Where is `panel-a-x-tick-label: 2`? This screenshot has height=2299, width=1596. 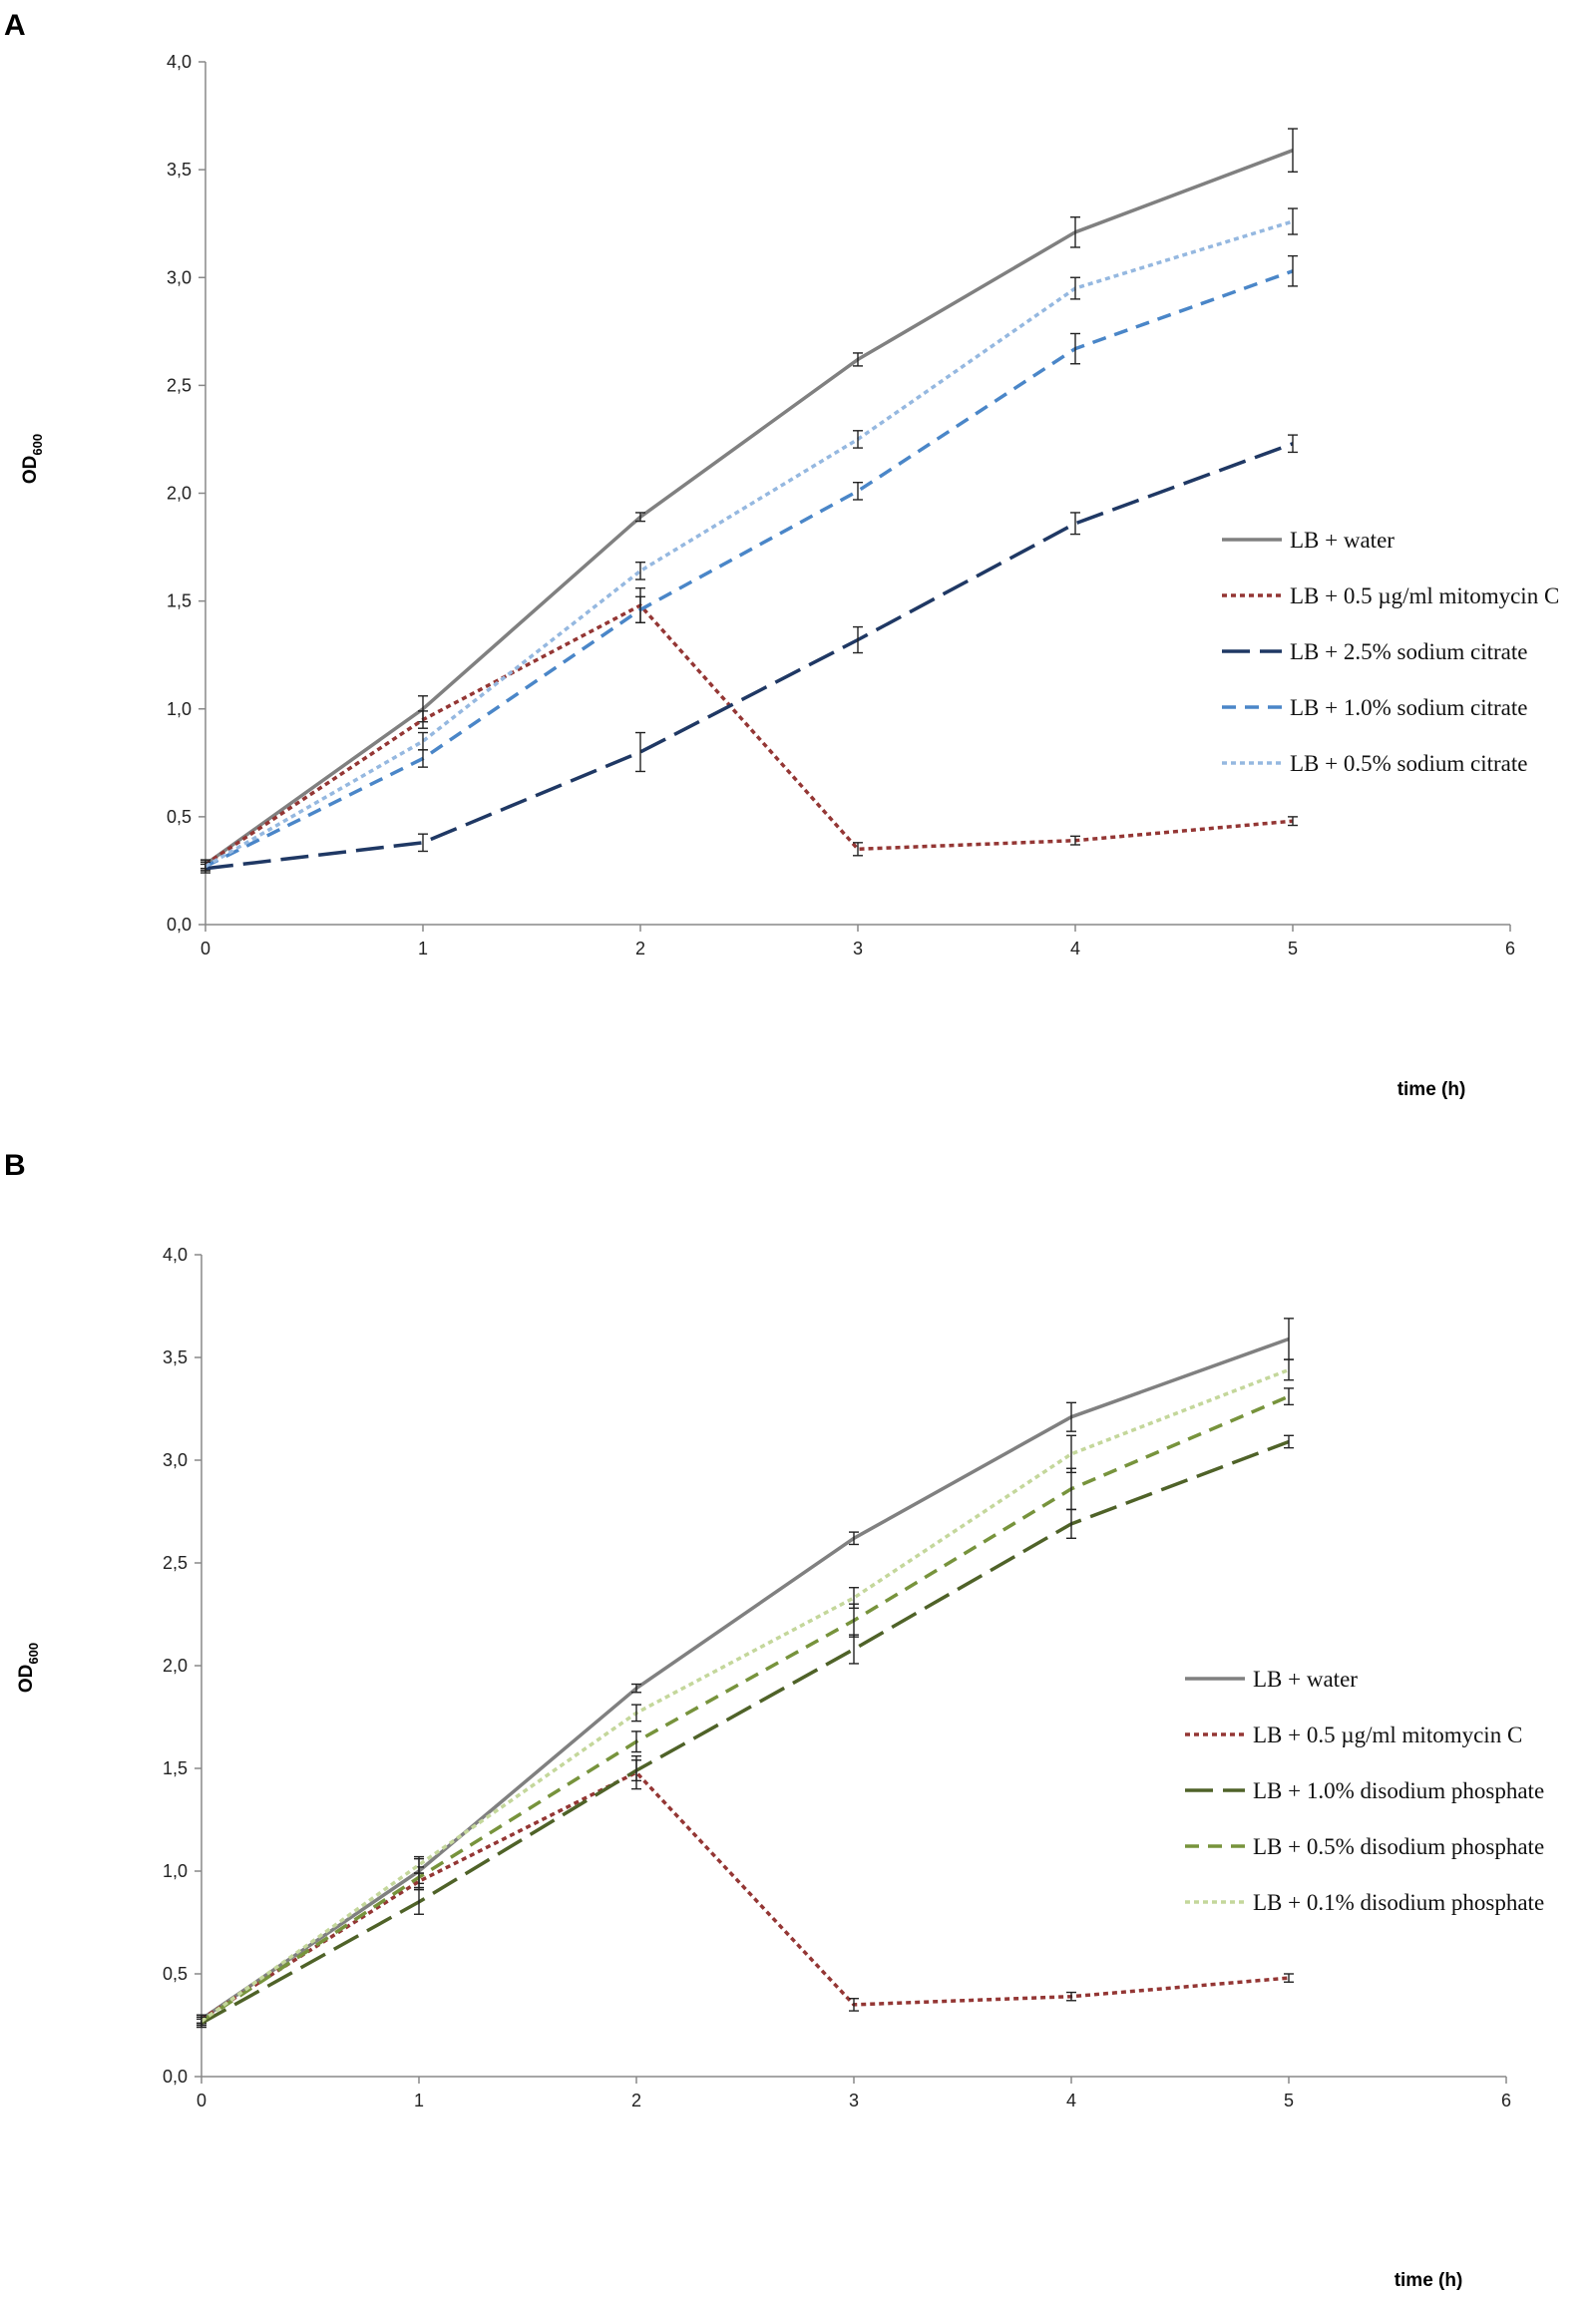 panel-a-x-tick-label: 2 is located at coordinates (640, 948).